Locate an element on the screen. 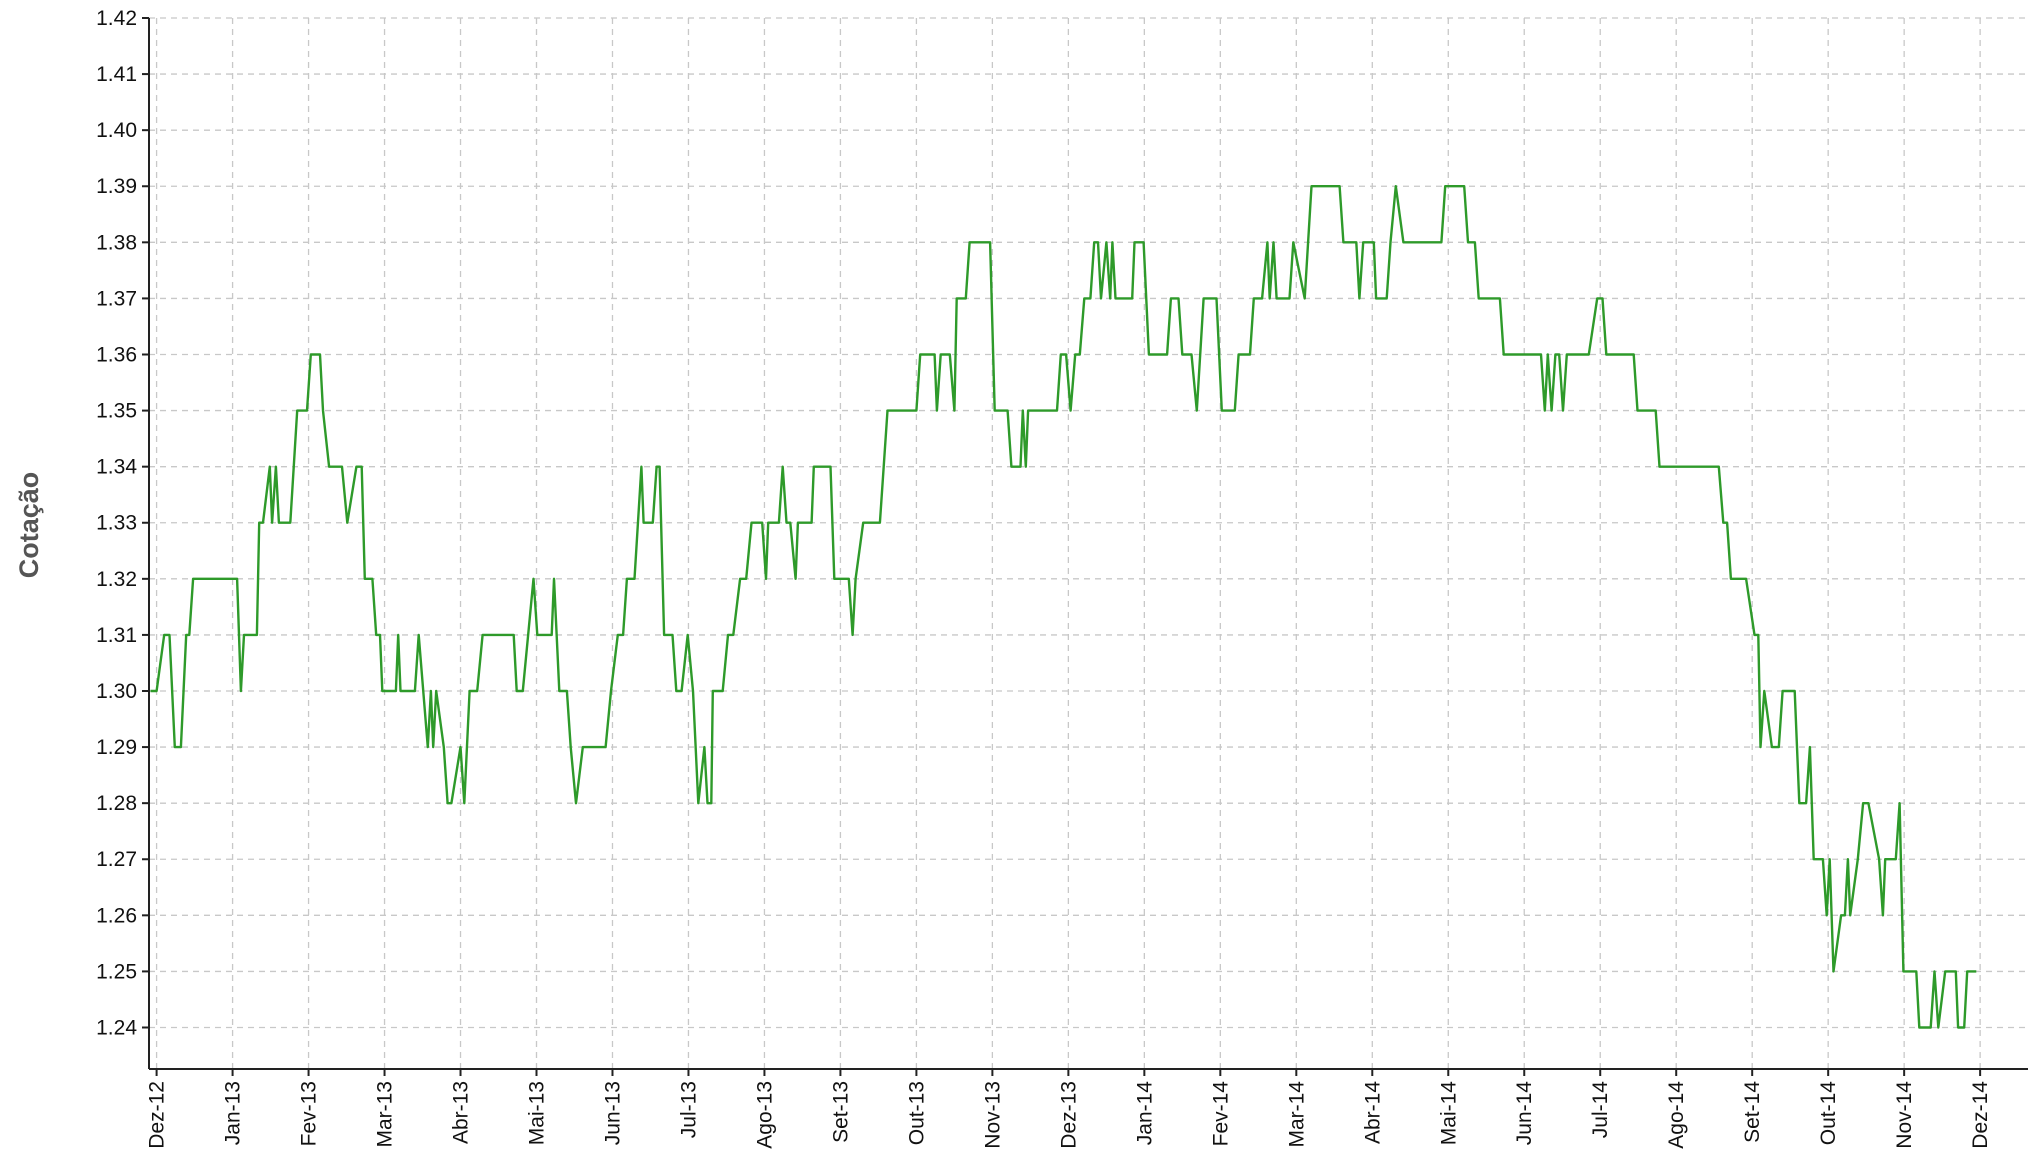 The image size is (2036, 1162). x-tick-label: Nov-14 is located at coordinates (1904, 1115).